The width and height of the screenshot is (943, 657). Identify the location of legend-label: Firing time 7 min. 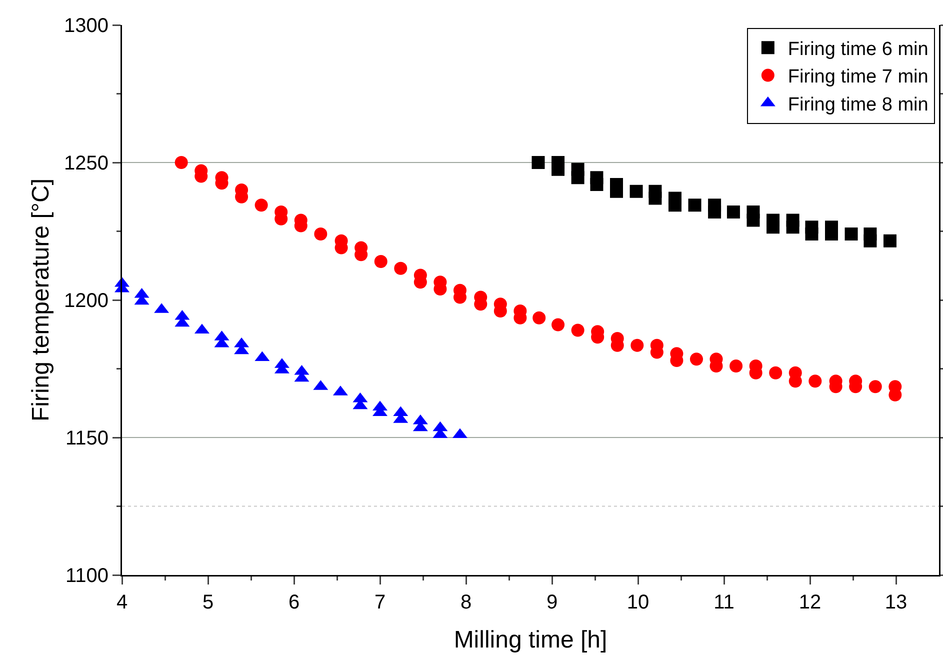
(858, 77).